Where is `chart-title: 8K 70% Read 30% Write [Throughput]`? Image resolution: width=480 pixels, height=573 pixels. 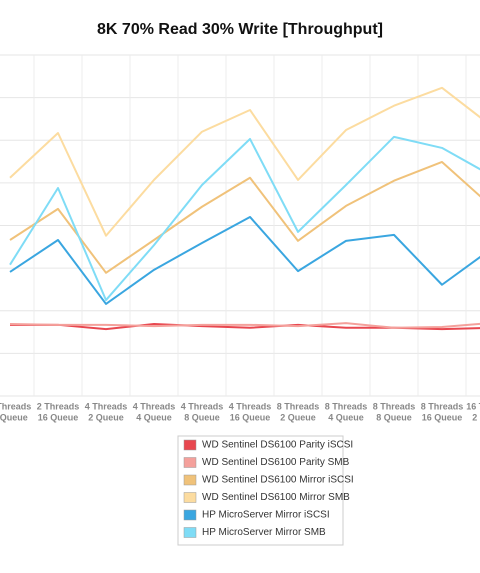
chart-title: 8K 70% Read 30% Write [Throughput] is located at coordinates (240, 29).